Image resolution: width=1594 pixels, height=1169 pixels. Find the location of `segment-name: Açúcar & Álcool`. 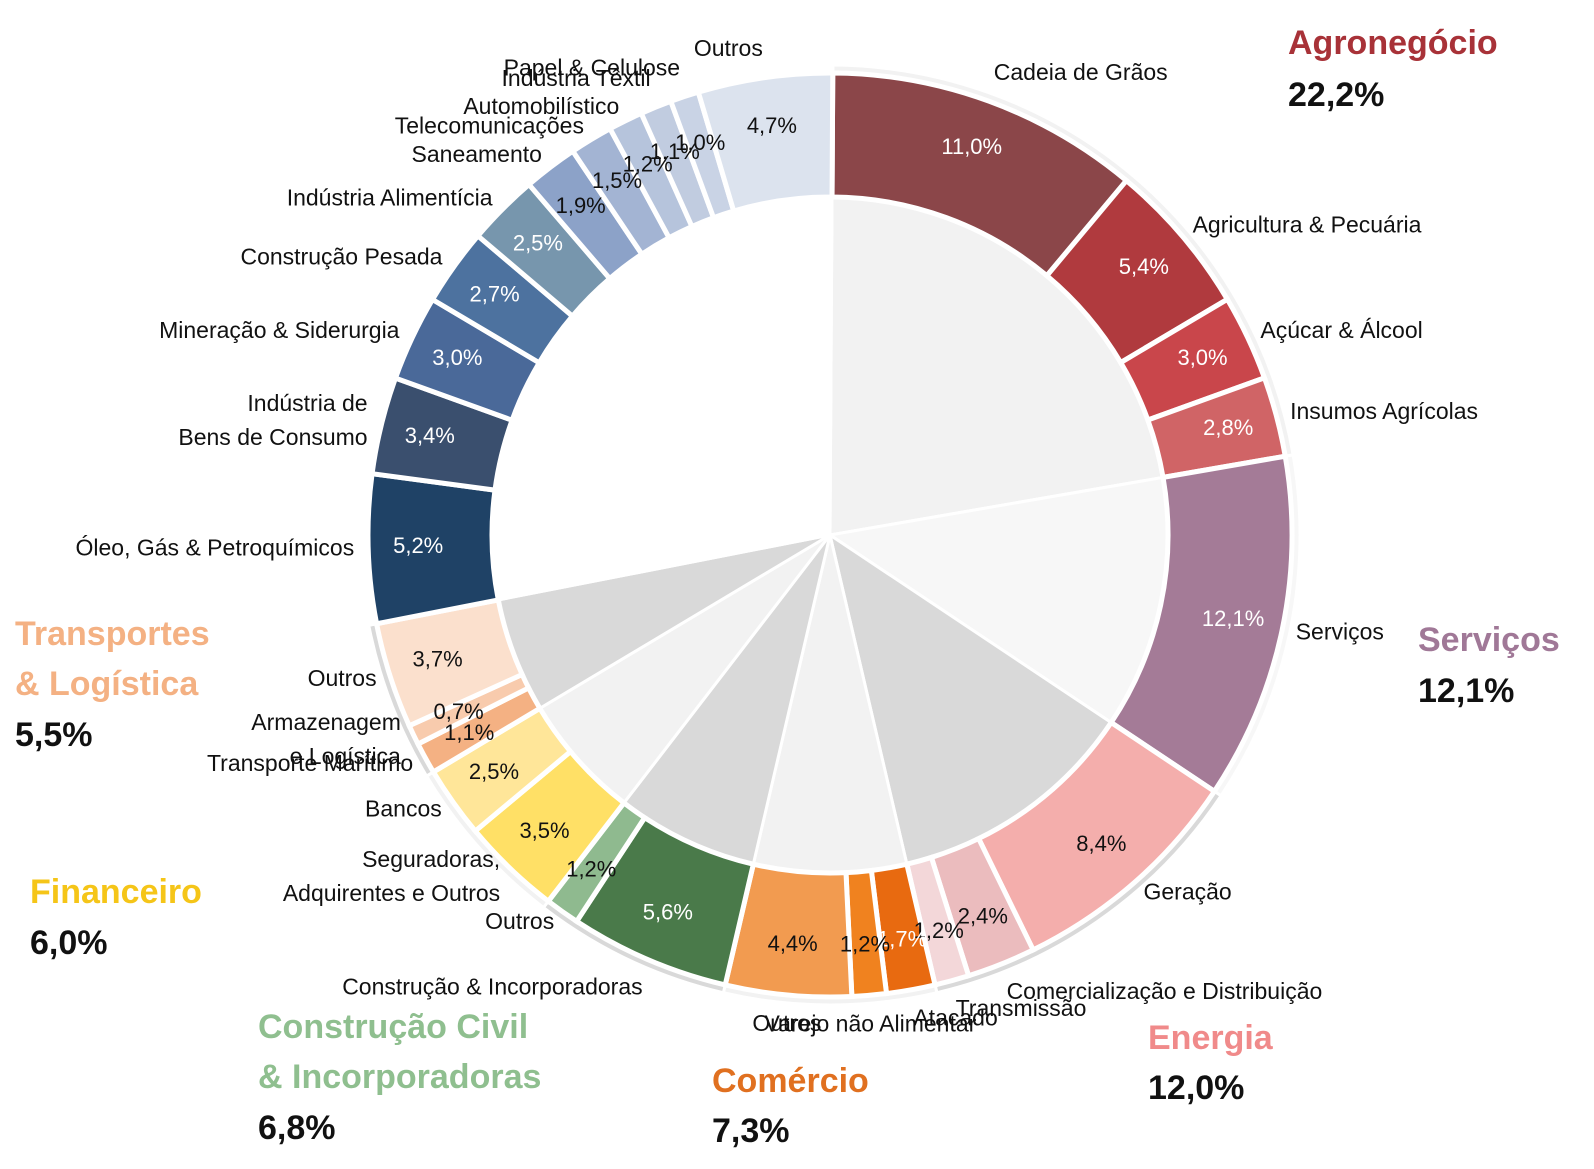

segment-name: Açúcar & Álcool is located at coordinates (1341, 330).